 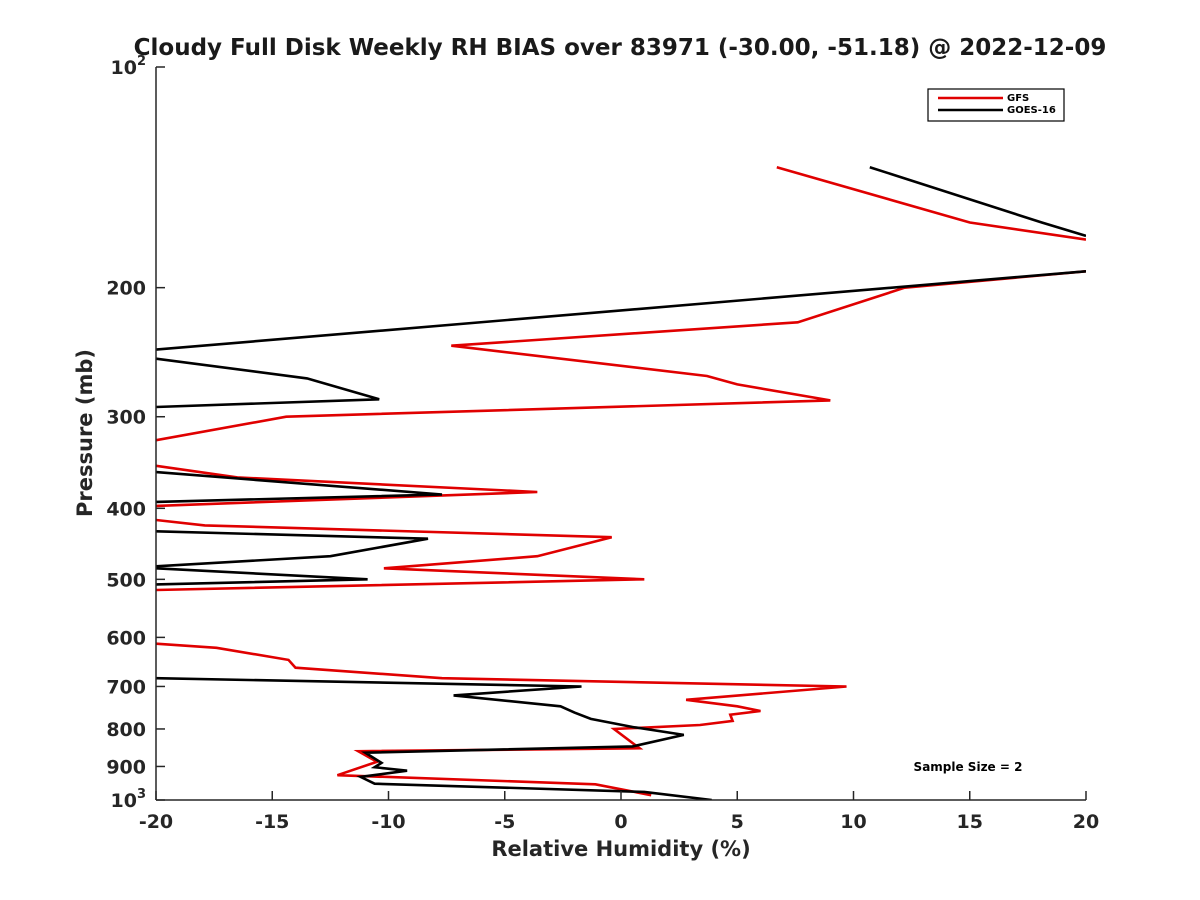 What do you see at coordinates (737, 822) in the screenshot?
I see `x-tick-label: 5` at bounding box center [737, 822].